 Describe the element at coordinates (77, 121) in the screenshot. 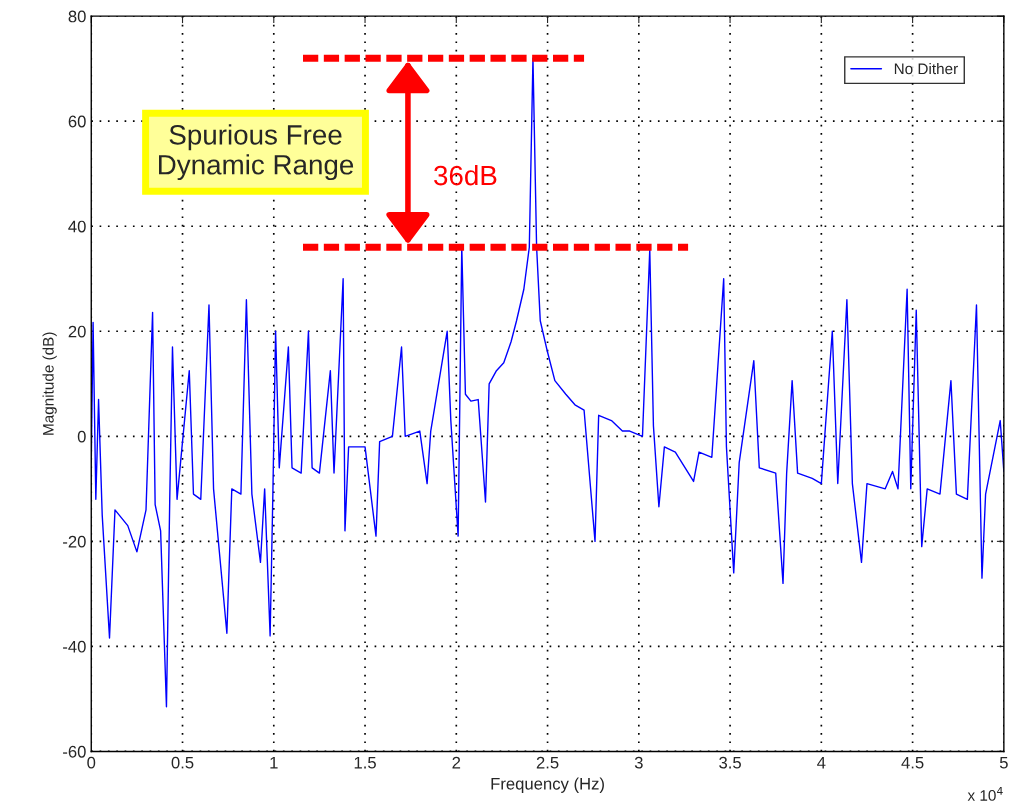

I see `y-tick-label: 60` at that location.